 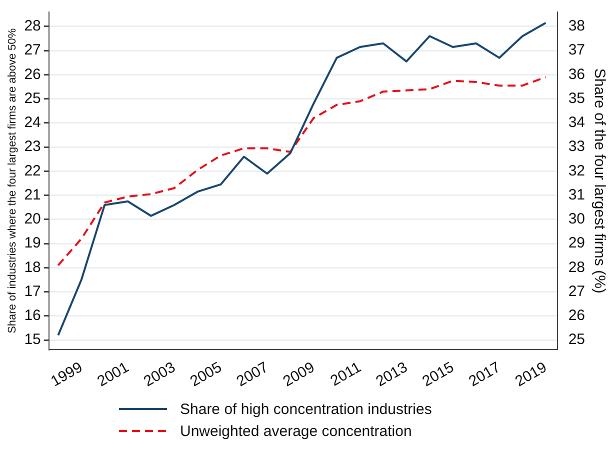 What do you see at coordinates (577, 315) in the screenshot?
I see `y2-tick-label: 26` at bounding box center [577, 315].